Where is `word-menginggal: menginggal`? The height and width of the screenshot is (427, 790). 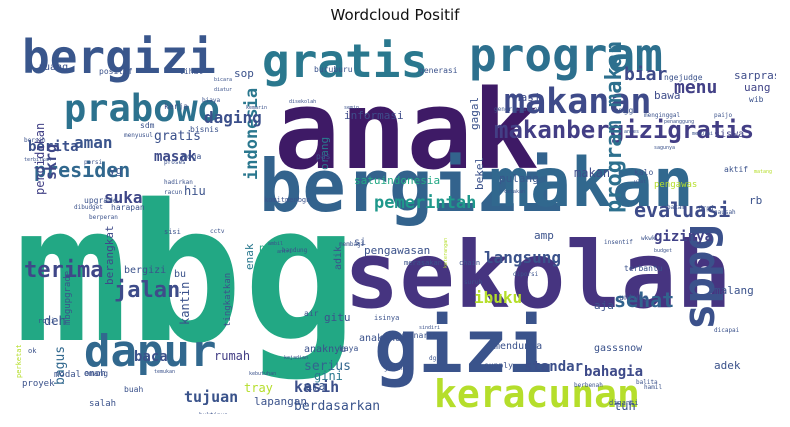
word-menginggal: menginggal is located at coordinates (662, 115).